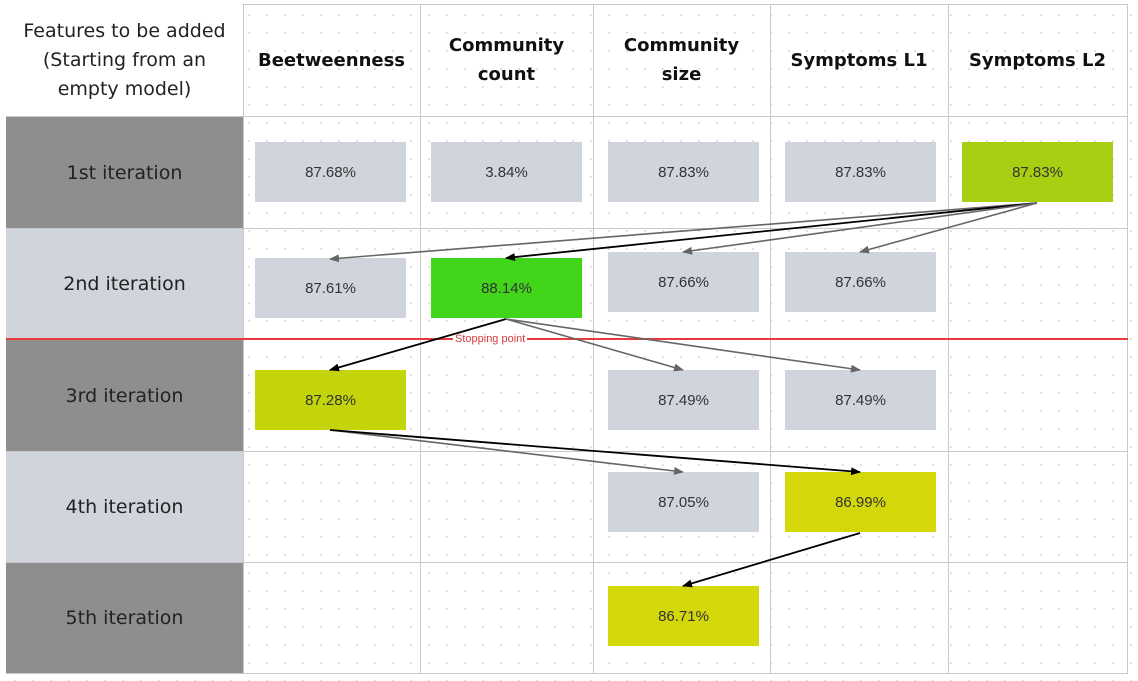 Image resolution: width=1138 pixels, height=681 pixels. What do you see at coordinates (506, 60) in the screenshot?
I see `column-header-community-count: Community count` at bounding box center [506, 60].